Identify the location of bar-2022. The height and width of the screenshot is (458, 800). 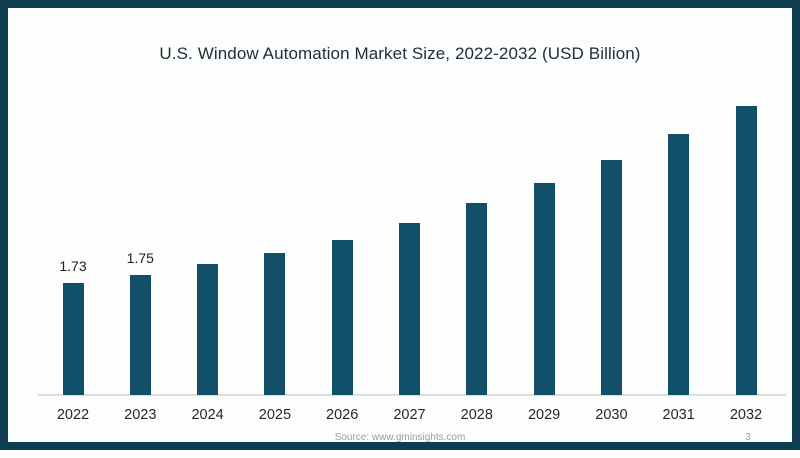
(73, 339).